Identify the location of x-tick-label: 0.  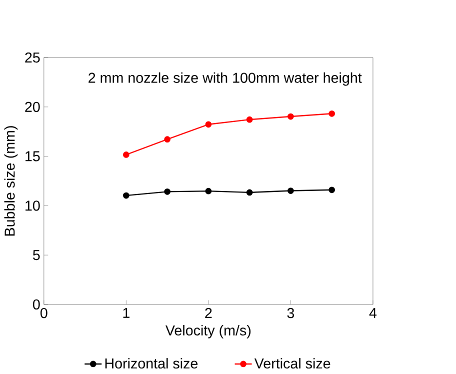
(44, 313).